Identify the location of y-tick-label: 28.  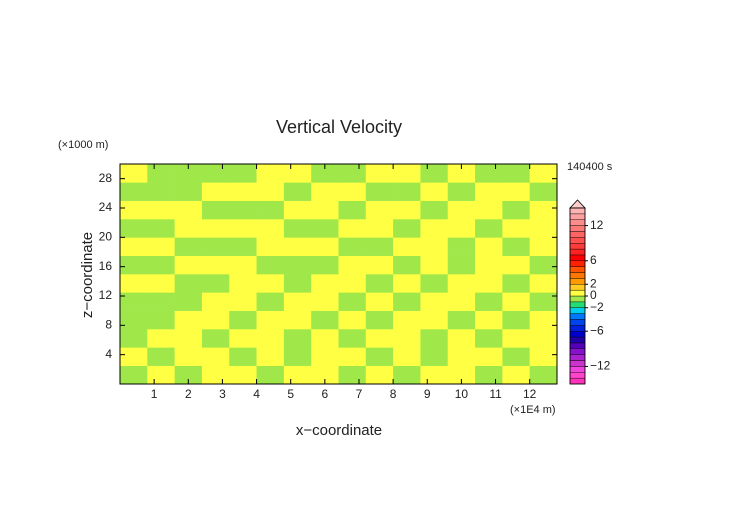
(106, 178).